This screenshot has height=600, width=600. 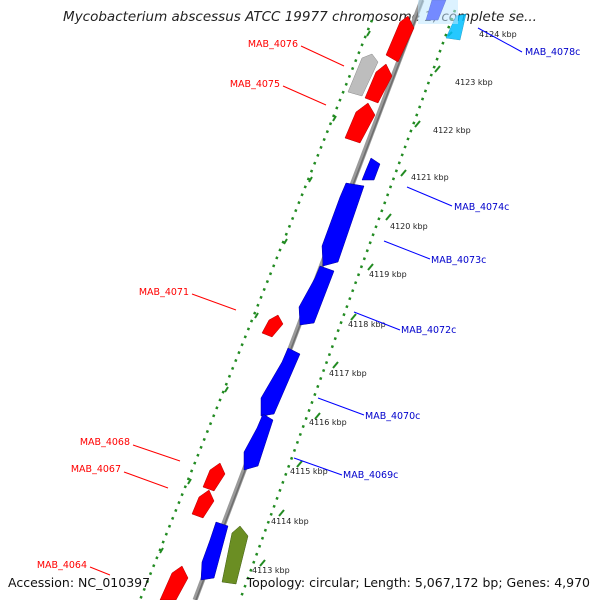 What do you see at coordinates (430, 177) in the screenshot?
I see `tick-label: 4121 kbp` at bounding box center [430, 177].